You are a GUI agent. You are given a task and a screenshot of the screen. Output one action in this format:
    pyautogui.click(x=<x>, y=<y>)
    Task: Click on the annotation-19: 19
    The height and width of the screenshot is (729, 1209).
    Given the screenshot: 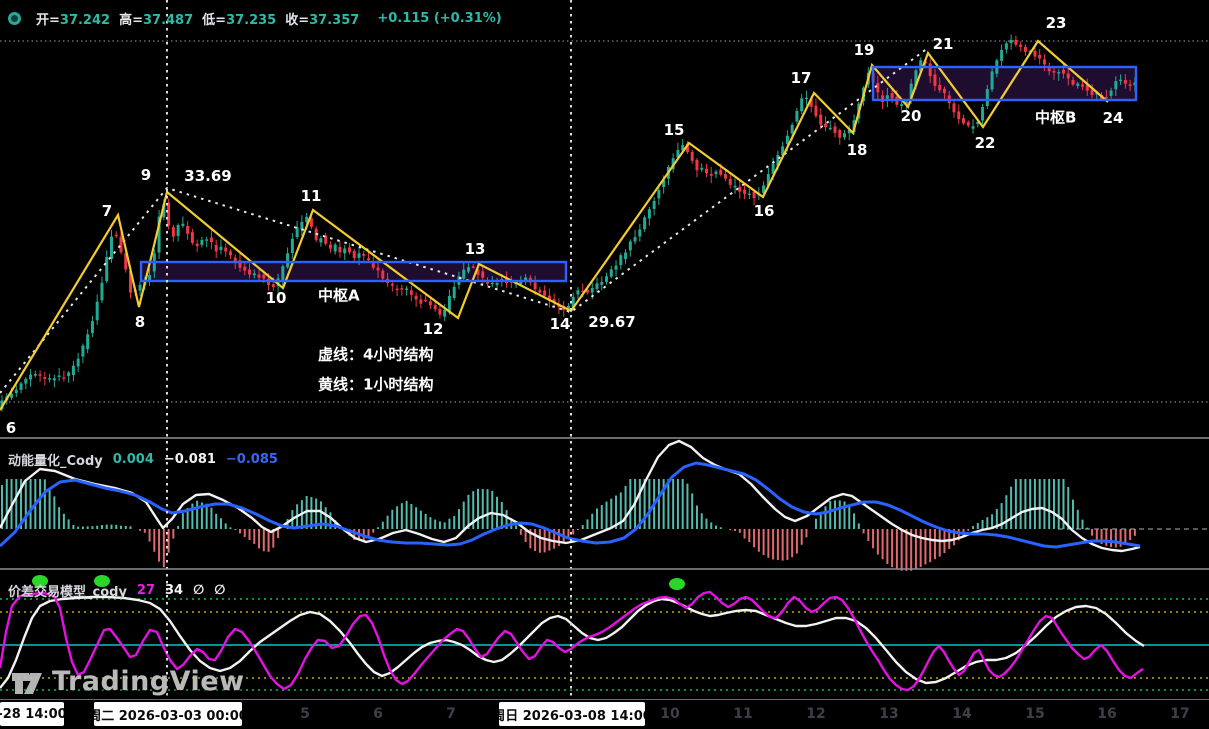 What is the action you would take?
    pyautogui.click(x=864, y=50)
    